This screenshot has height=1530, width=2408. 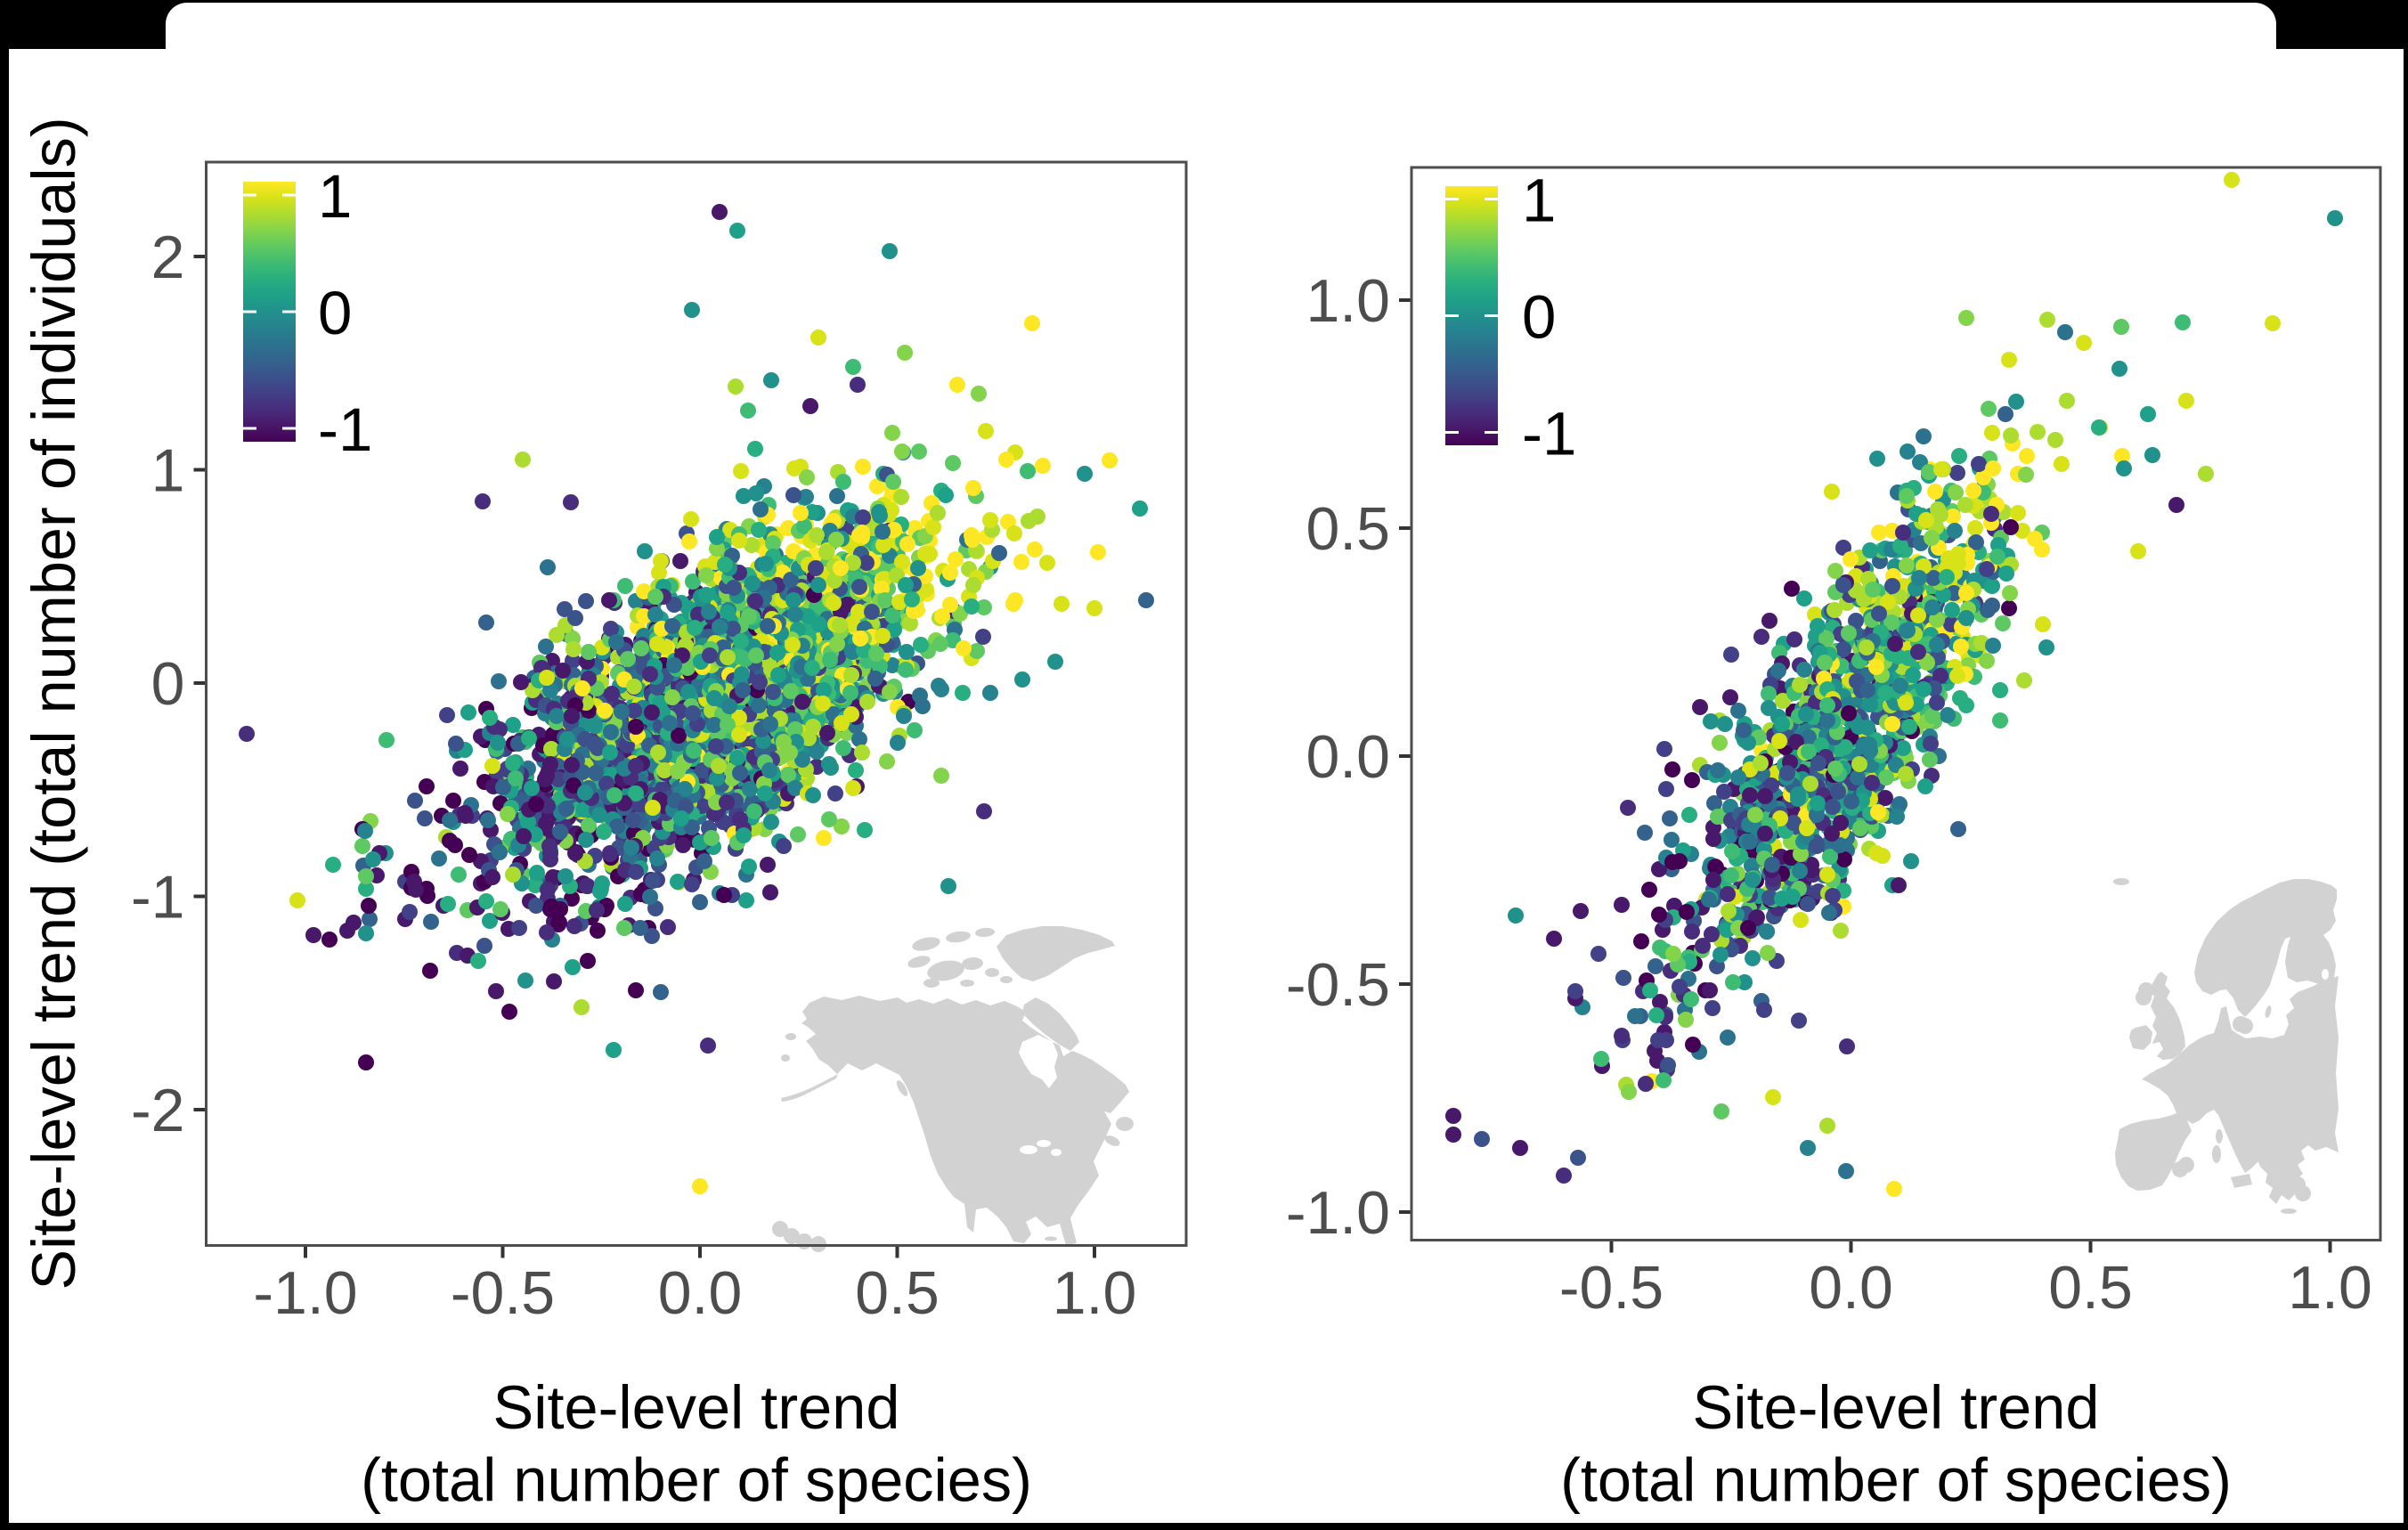 What do you see at coordinates (157, 1110) in the screenshot?
I see `svg-text: -2` at bounding box center [157, 1110].